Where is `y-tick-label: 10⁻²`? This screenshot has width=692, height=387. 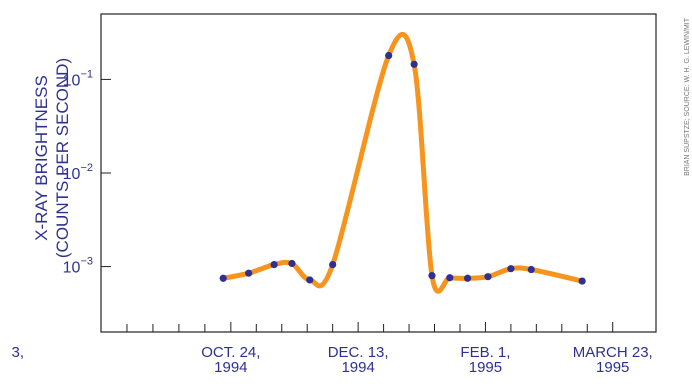
y-tick-label: 10⁻² is located at coordinates (78, 172).